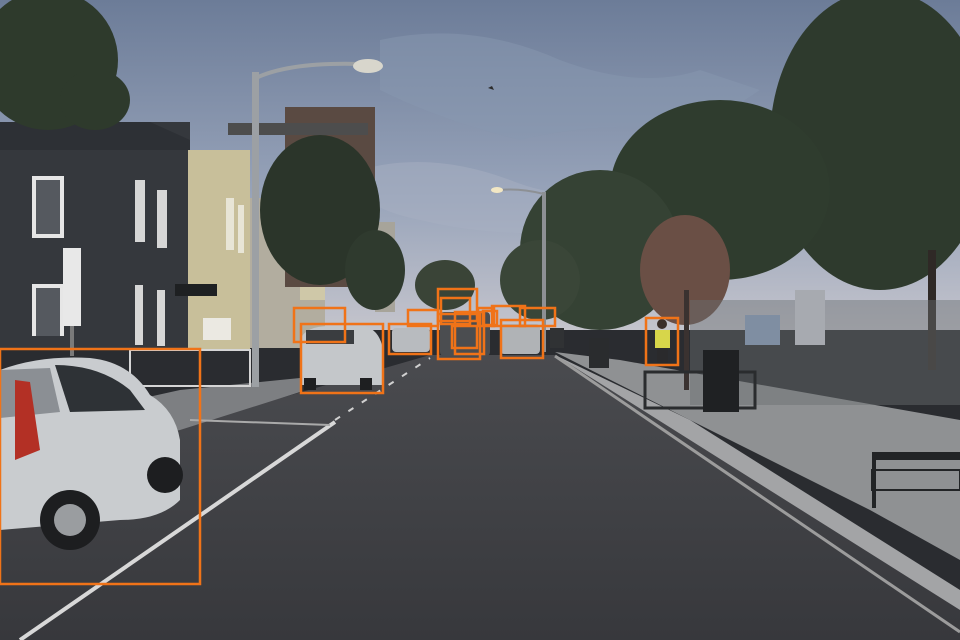  I want to click on parked-suv, so click(341, 358).